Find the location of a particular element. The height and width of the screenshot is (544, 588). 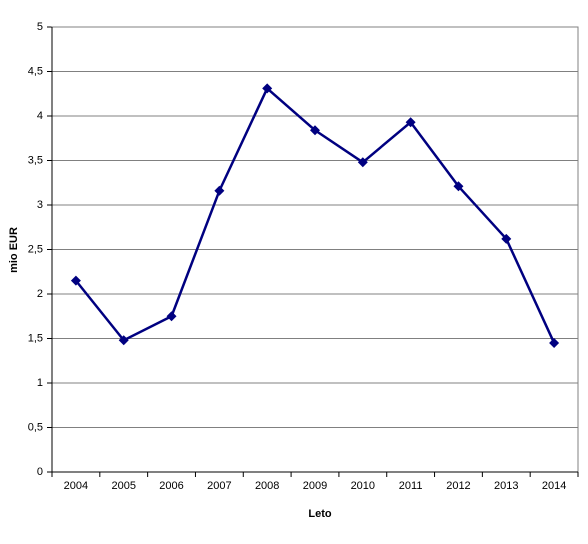

y-tick-label: 0 is located at coordinates (40, 472).